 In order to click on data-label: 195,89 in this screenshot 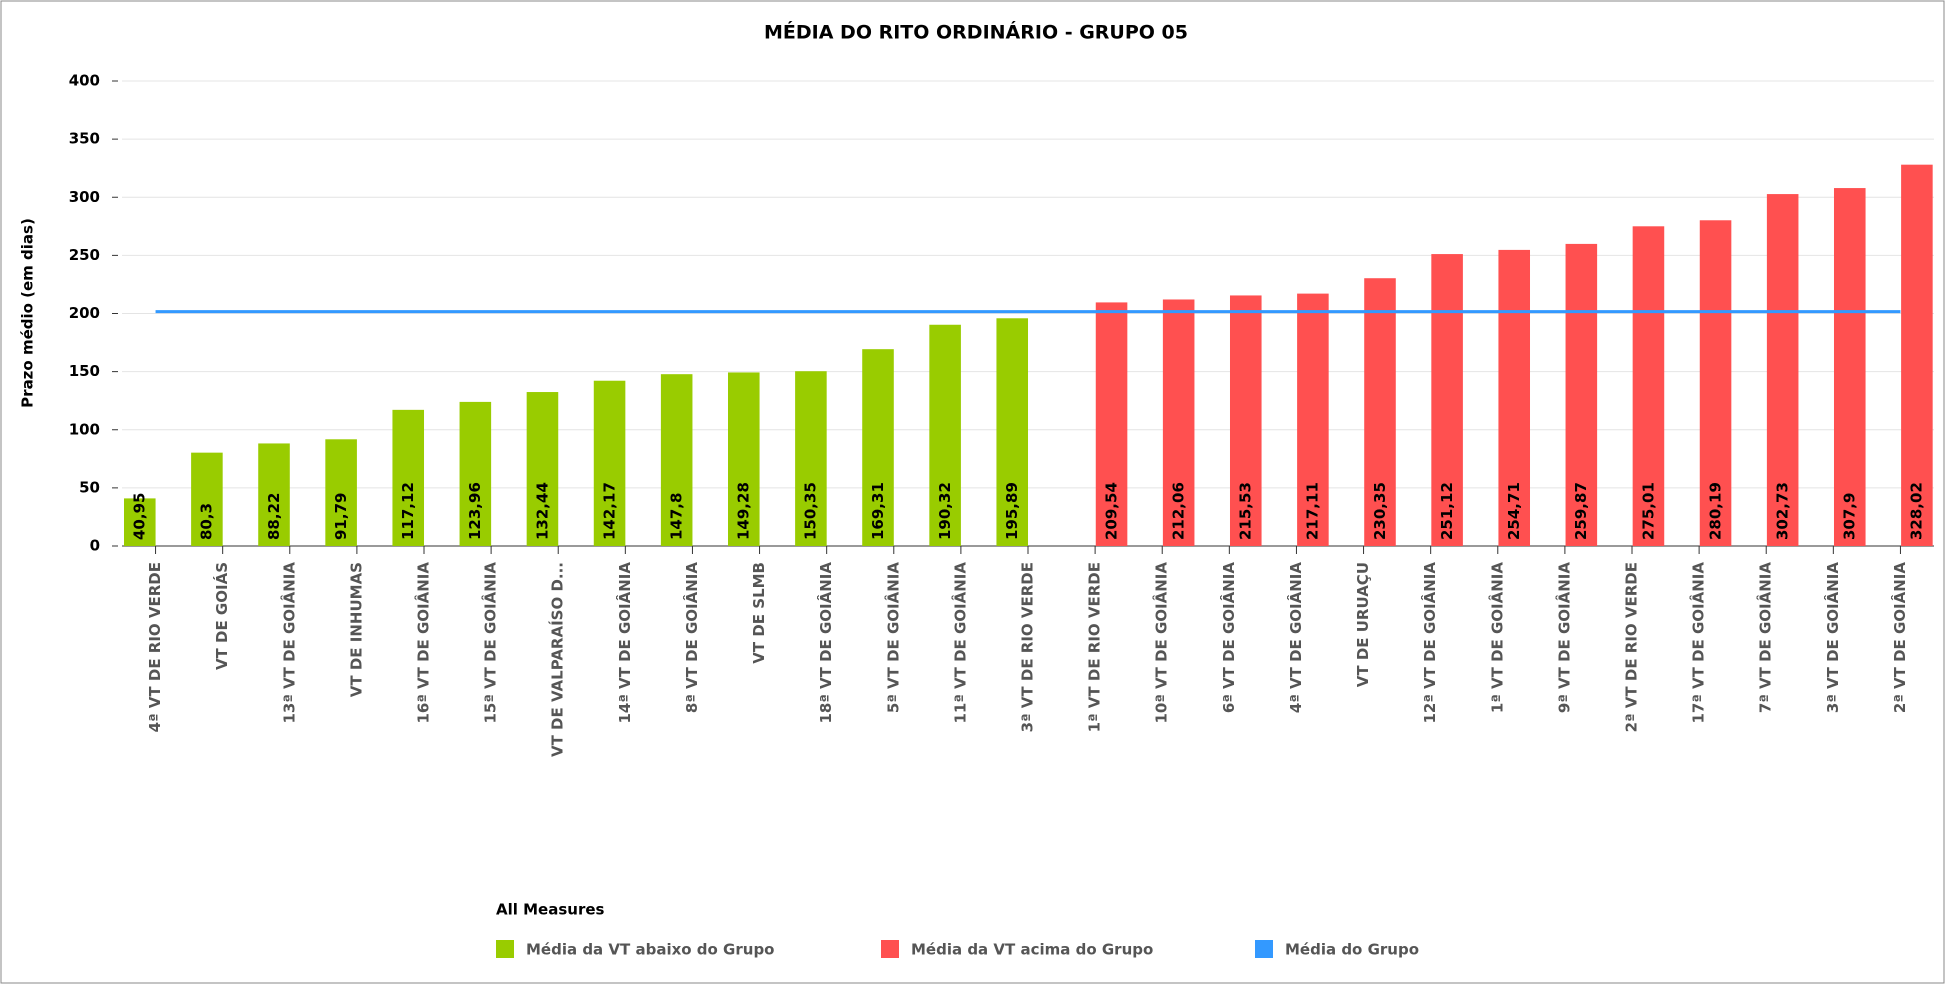, I will do `click(1012, 511)`.